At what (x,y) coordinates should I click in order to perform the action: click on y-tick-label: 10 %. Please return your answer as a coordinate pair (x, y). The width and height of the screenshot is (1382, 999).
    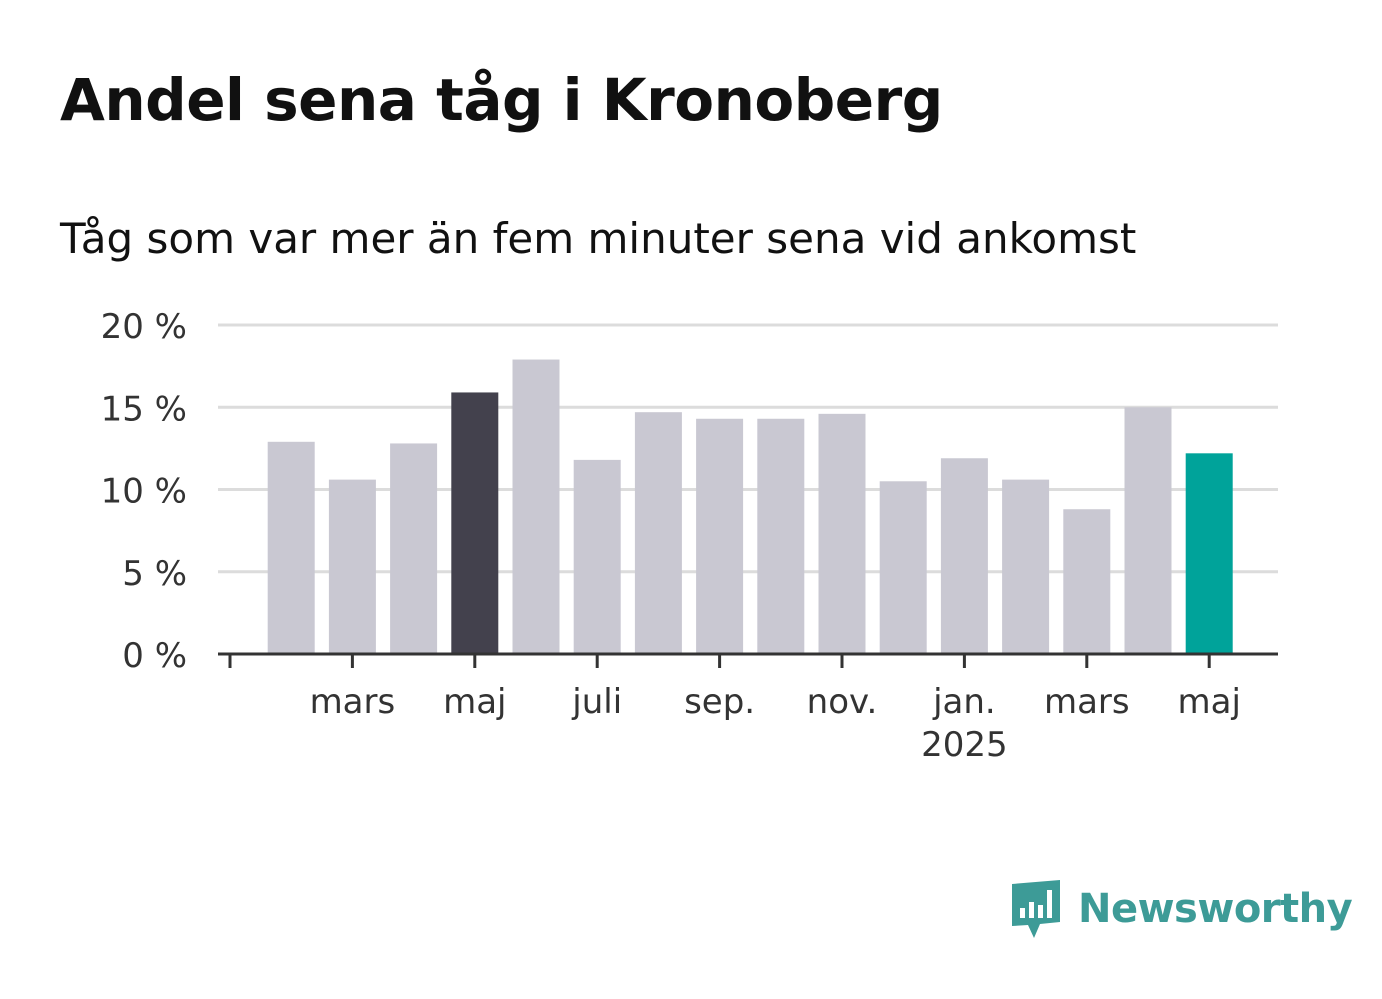
    Looking at the image, I should click on (144, 492).